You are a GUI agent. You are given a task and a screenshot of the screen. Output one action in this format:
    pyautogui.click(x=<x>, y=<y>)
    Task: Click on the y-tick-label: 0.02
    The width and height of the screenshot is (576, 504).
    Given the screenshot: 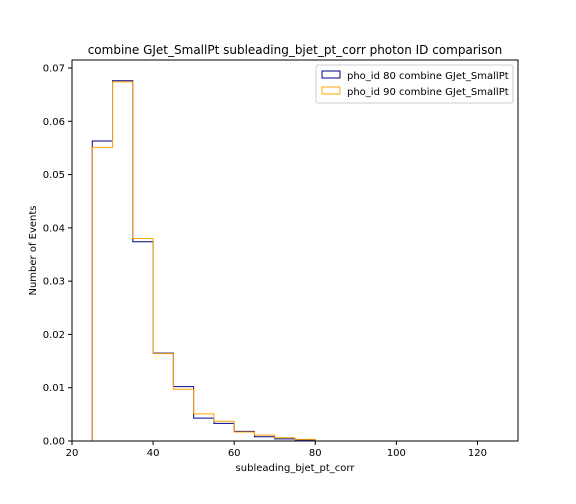 What is the action you would take?
    pyautogui.click(x=54, y=335)
    